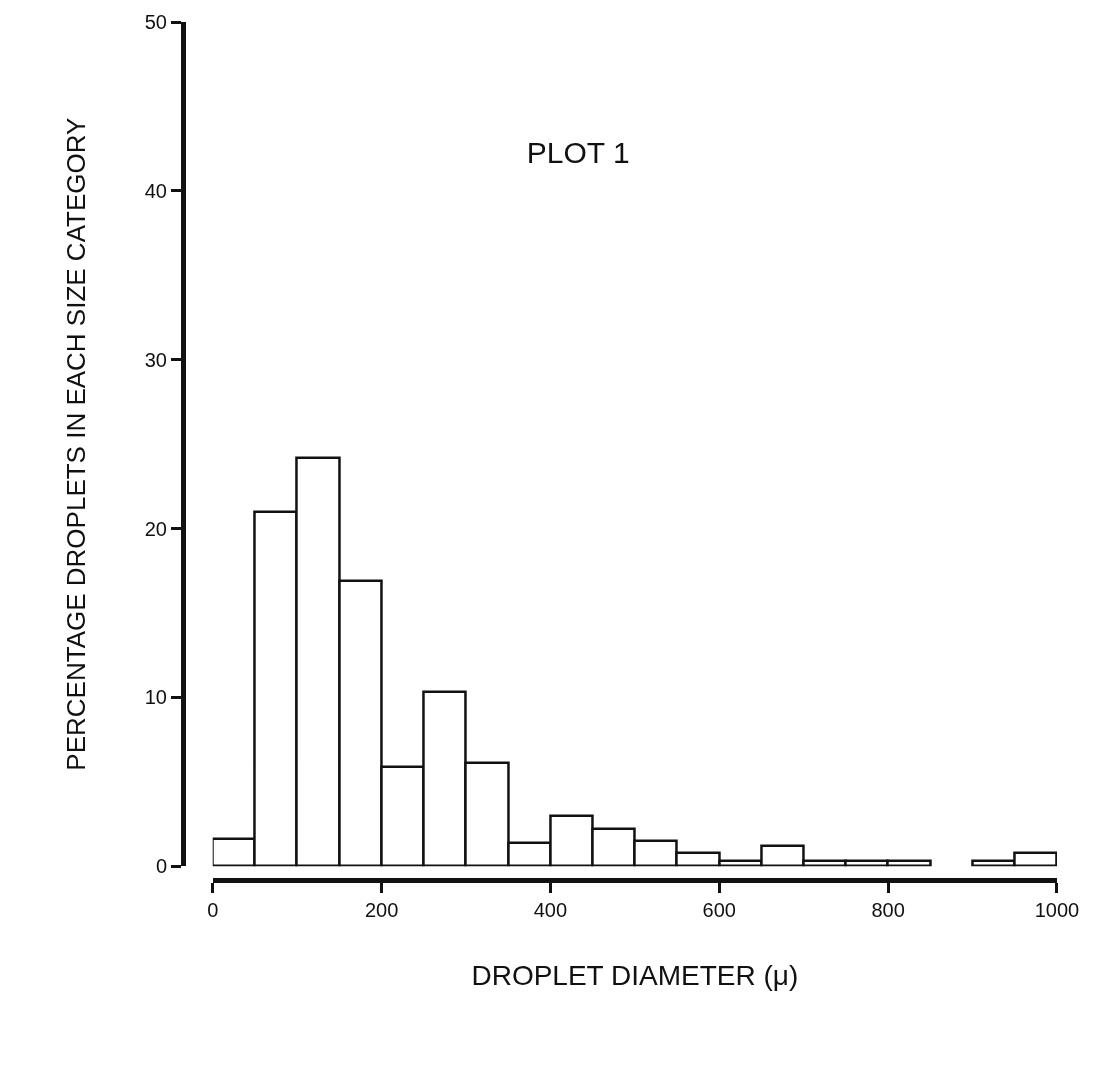  Describe the element at coordinates (550, 910) in the screenshot. I see `x-tick-label: 400` at that location.